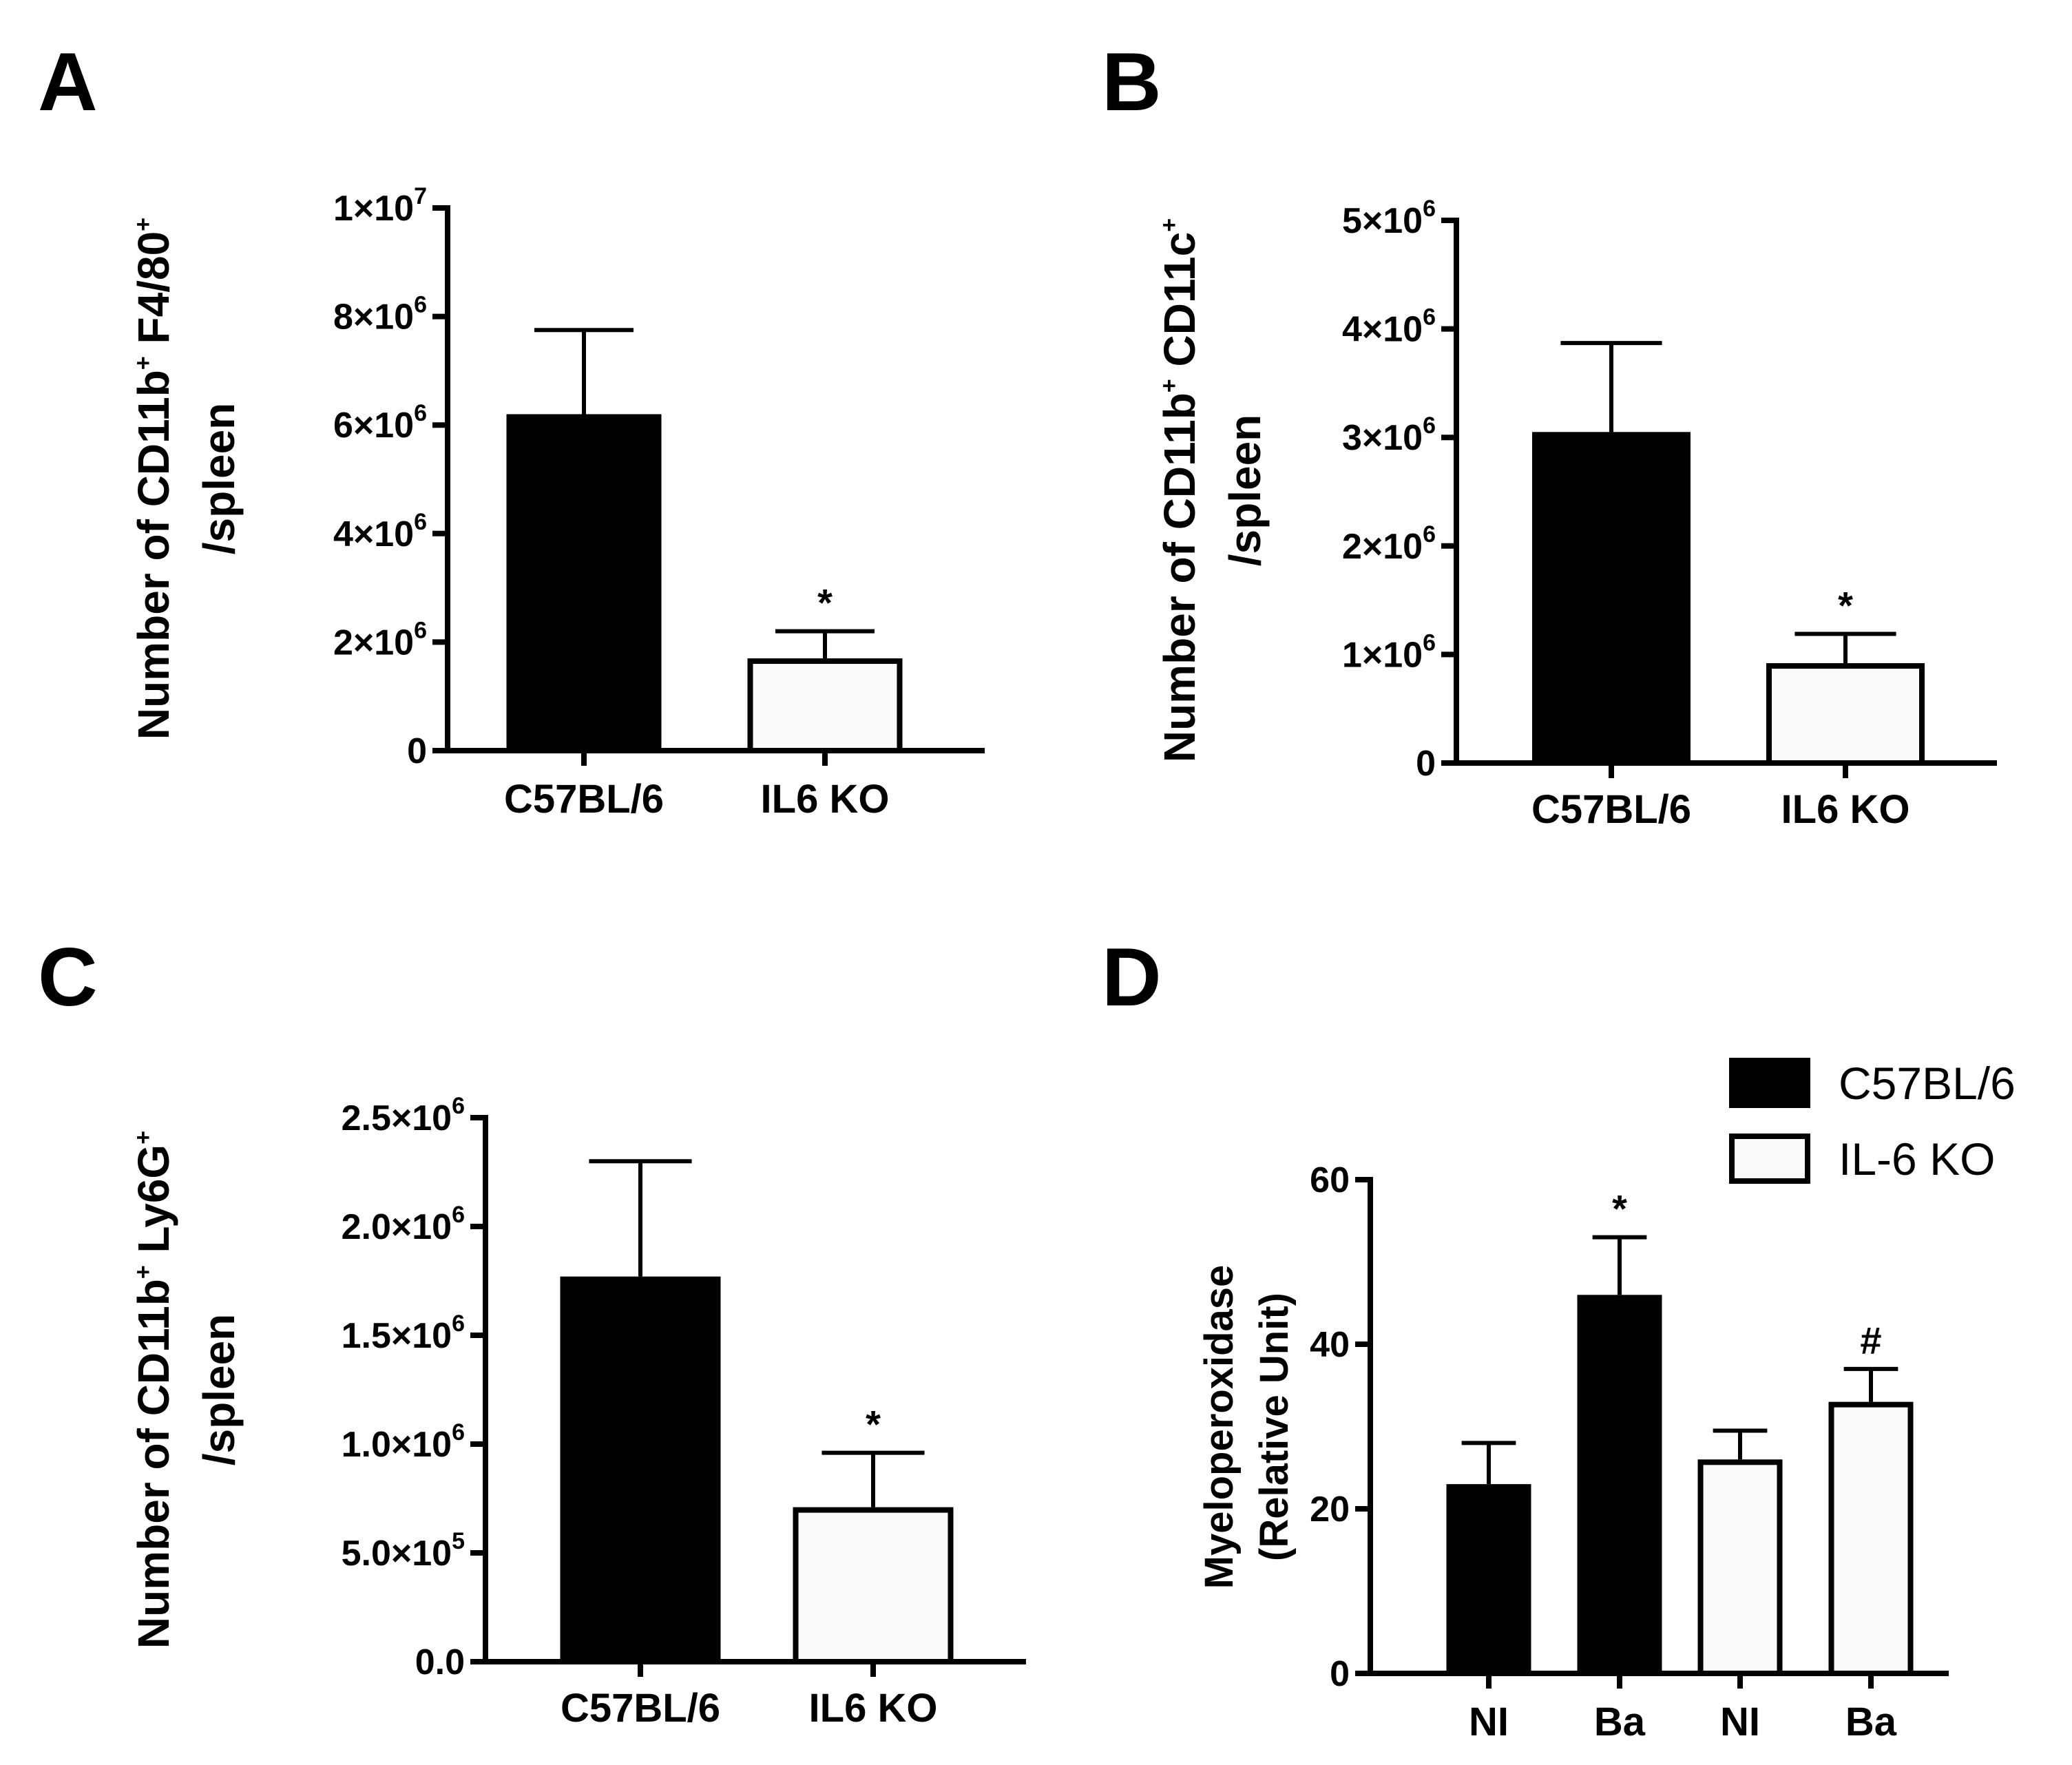  What do you see at coordinates (380, 314) in the screenshot?
I see `y-tick-label: 8×10⁶` at bounding box center [380, 314].